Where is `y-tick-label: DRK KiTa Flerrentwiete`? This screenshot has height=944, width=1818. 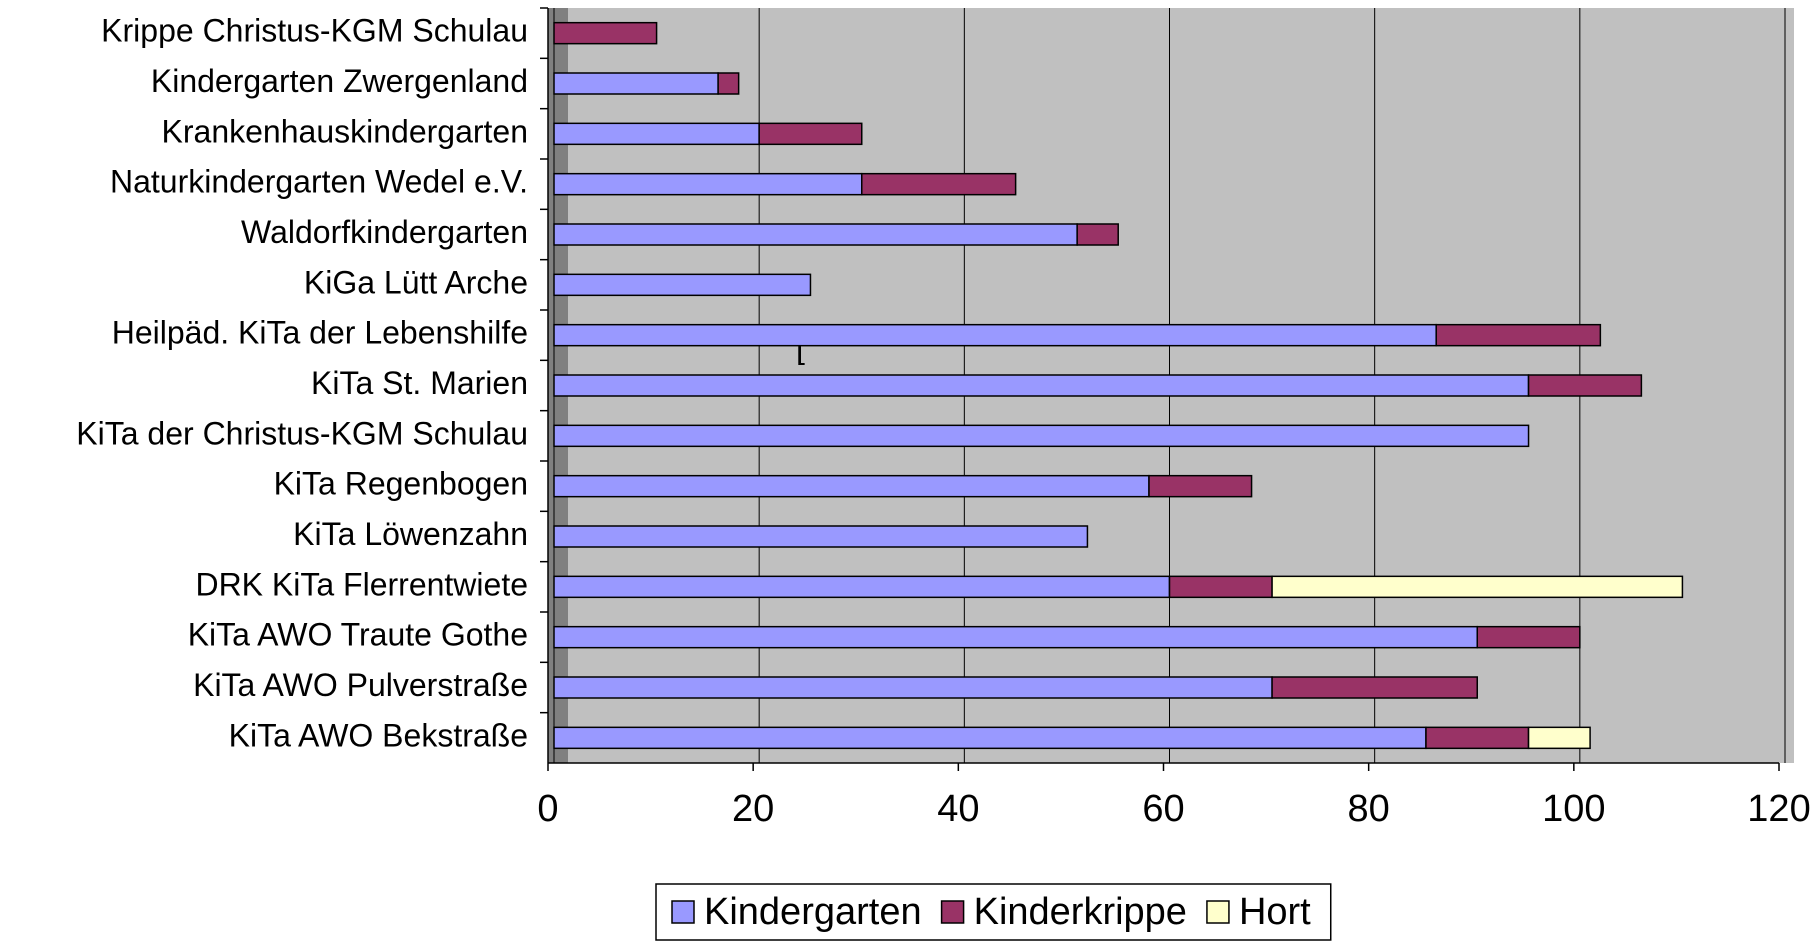 y-tick-label: DRK KiTa Flerrentwiete is located at coordinates (361, 584).